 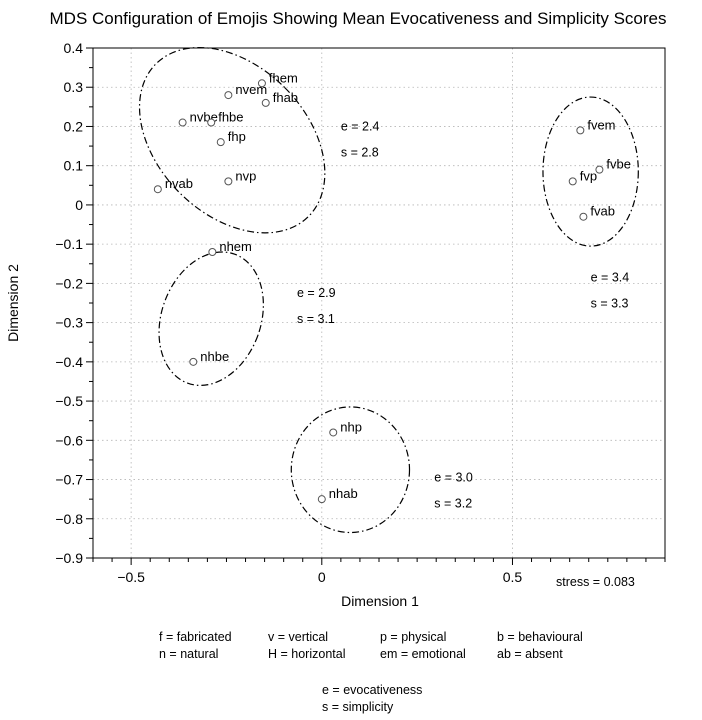 What do you see at coordinates (372, 690) in the screenshot?
I see `legend-note: e = evocativeness` at bounding box center [372, 690].